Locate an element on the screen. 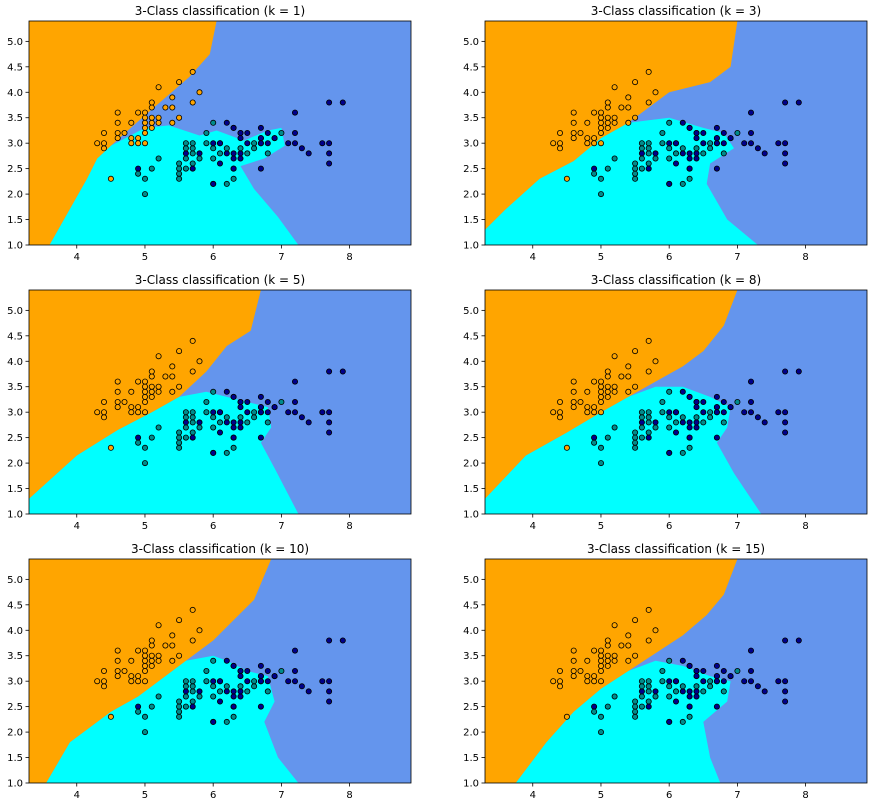 Image resolution: width=871 pixels, height=805 pixels. subplot-title: 3-Class classification (k = 8) is located at coordinates (676, 280).